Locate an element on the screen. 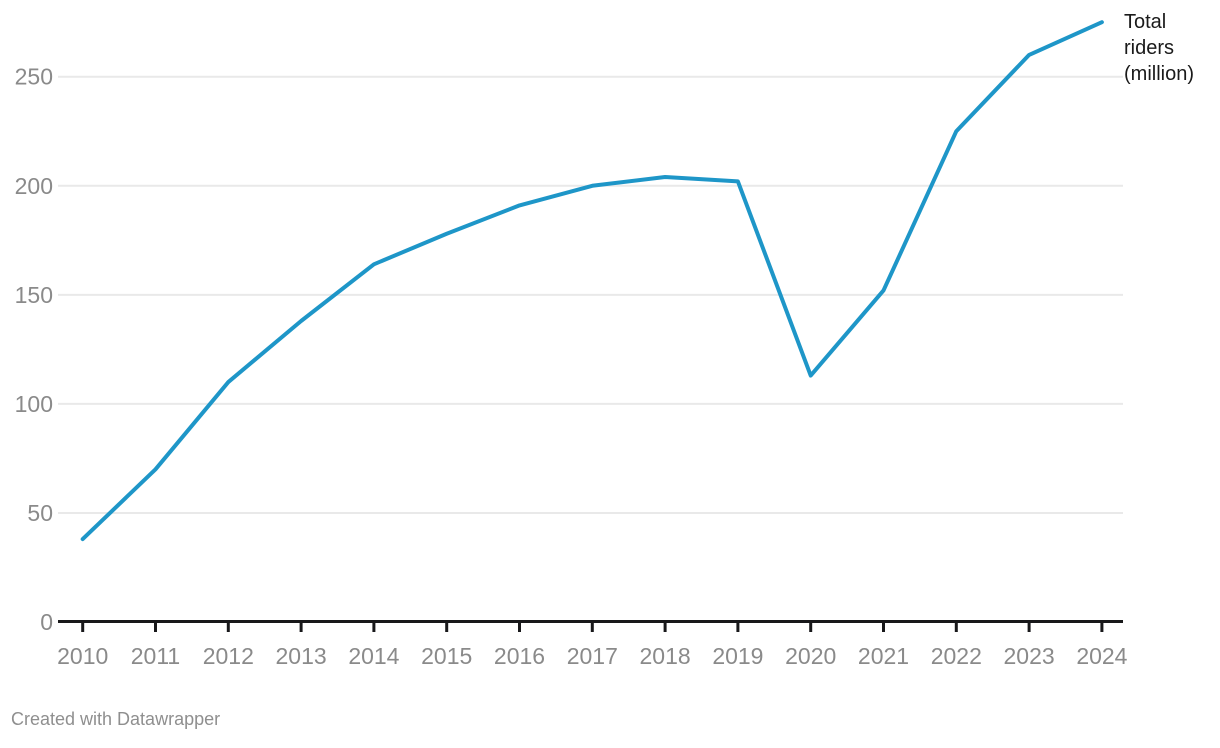  series-end-label: Total riders (million) is located at coordinates (1159, 48).